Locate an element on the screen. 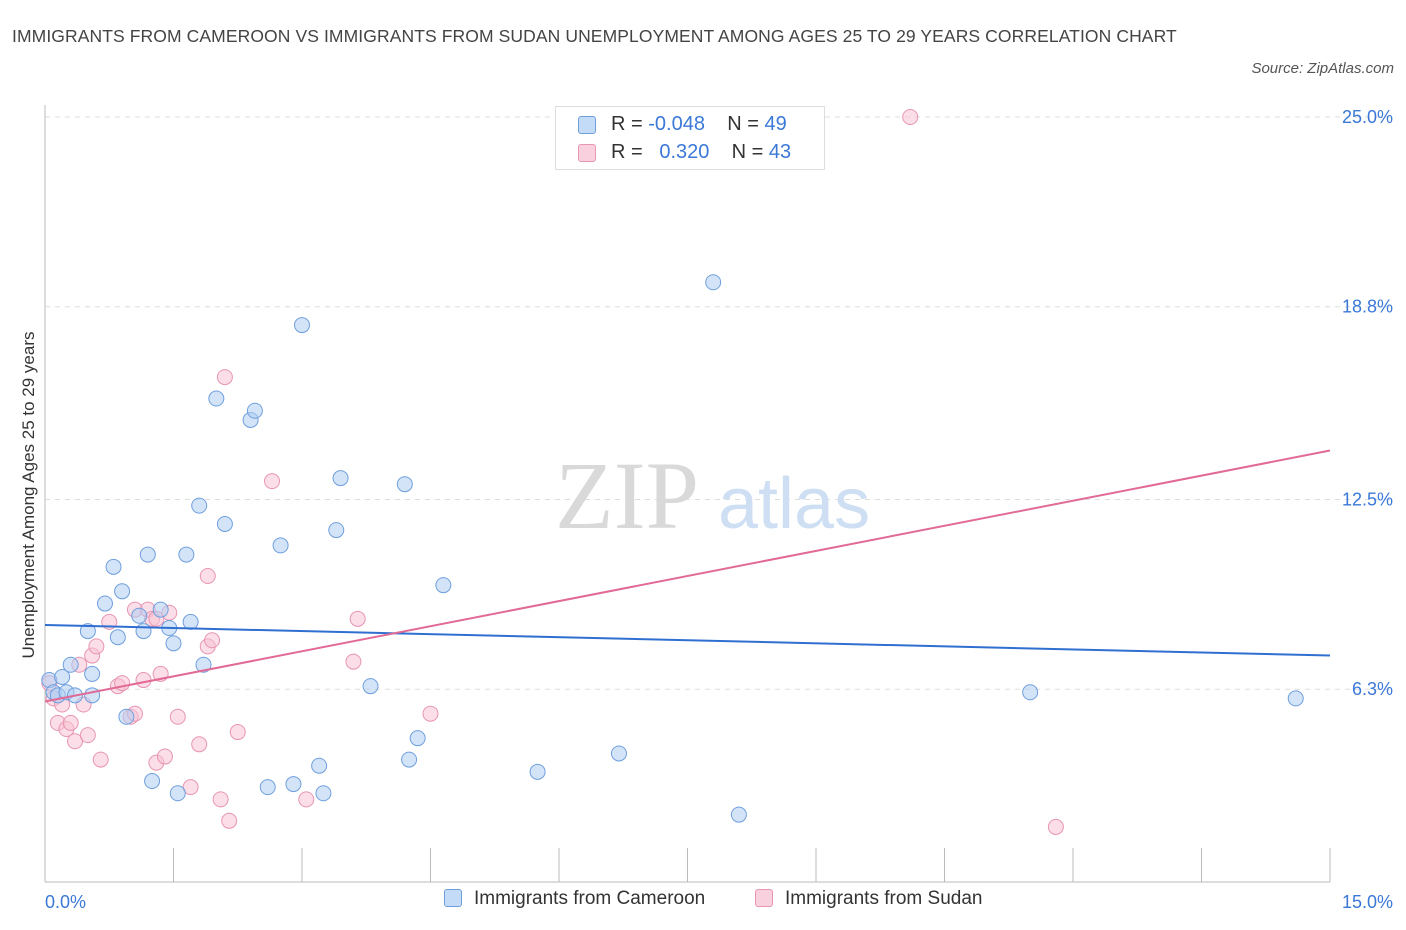 Image resolution: width=1406 pixels, height=930 pixels. y-axis-title: Unemployment Among Ages 25 to 29 years is located at coordinates (28, 495).